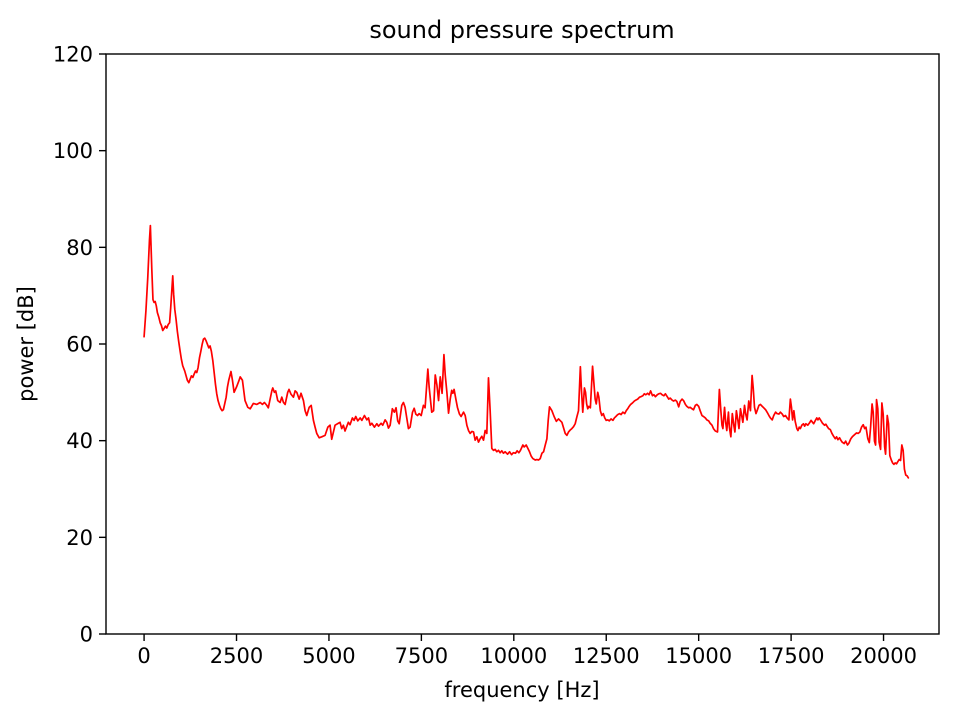 This screenshot has width=960, height=720. Describe the element at coordinates (421, 656) in the screenshot. I see `x-tick-label: 7500` at that location.